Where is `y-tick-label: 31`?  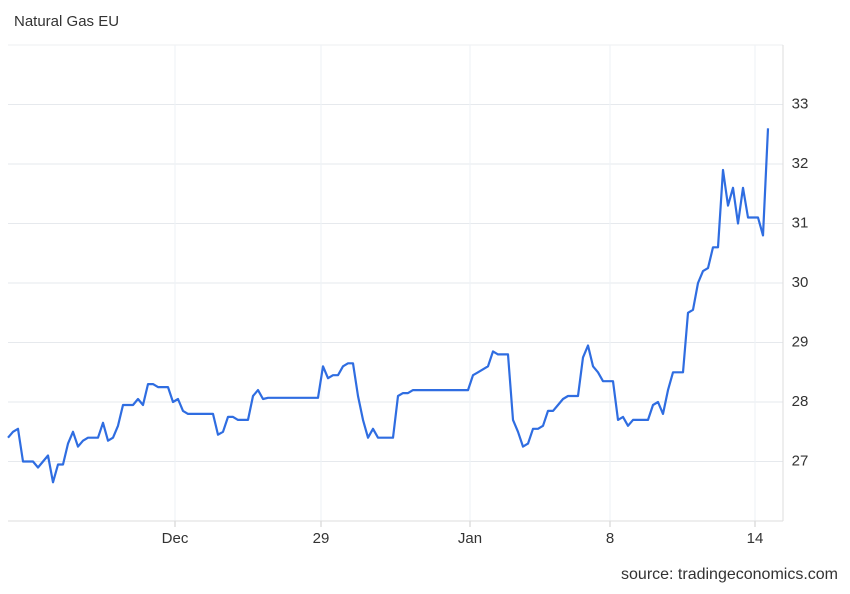 y-tick-label: 31 is located at coordinates (800, 222).